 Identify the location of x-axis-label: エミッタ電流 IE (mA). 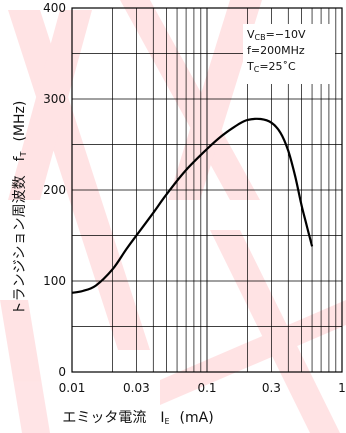
(137, 418).